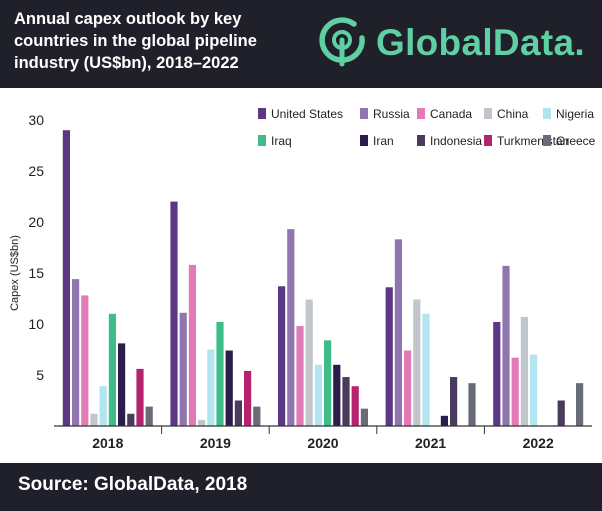  Describe the element at coordinates (257, 416) in the screenshot. I see `bar-greece-2019` at that location.